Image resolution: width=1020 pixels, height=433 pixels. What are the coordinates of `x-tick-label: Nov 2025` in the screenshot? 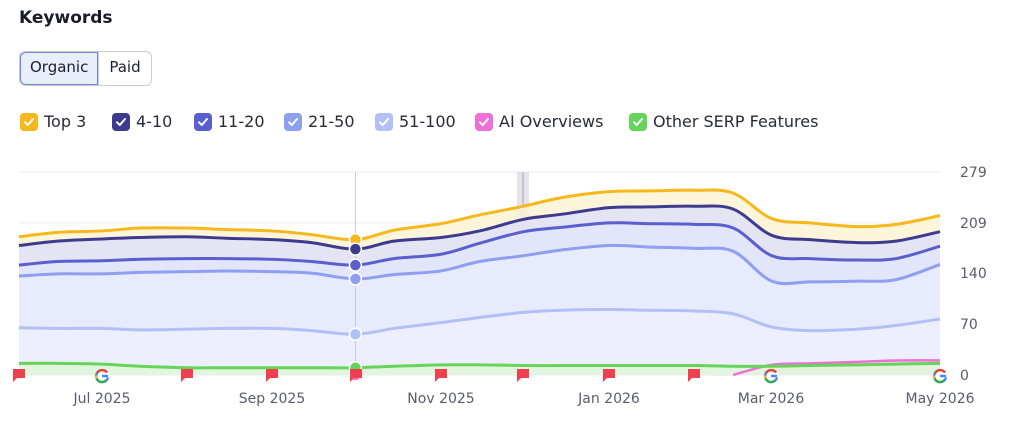 It's located at (440, 399).